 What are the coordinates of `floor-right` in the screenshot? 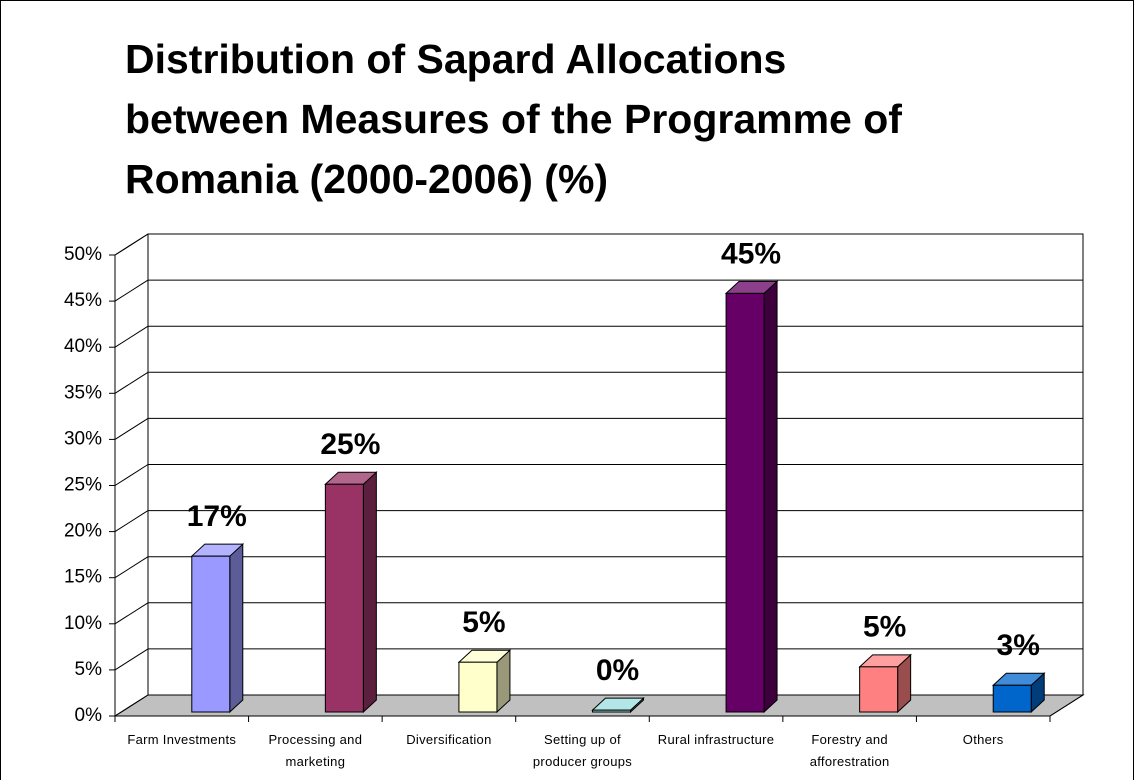 It's located at (1066, 705).